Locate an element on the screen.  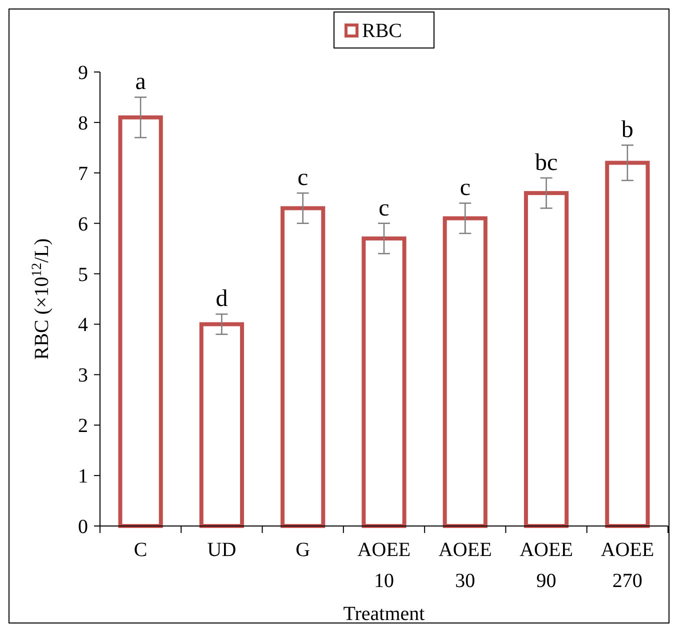
x-tick-label: AOEE 10 is located at coordinates (384, 565).